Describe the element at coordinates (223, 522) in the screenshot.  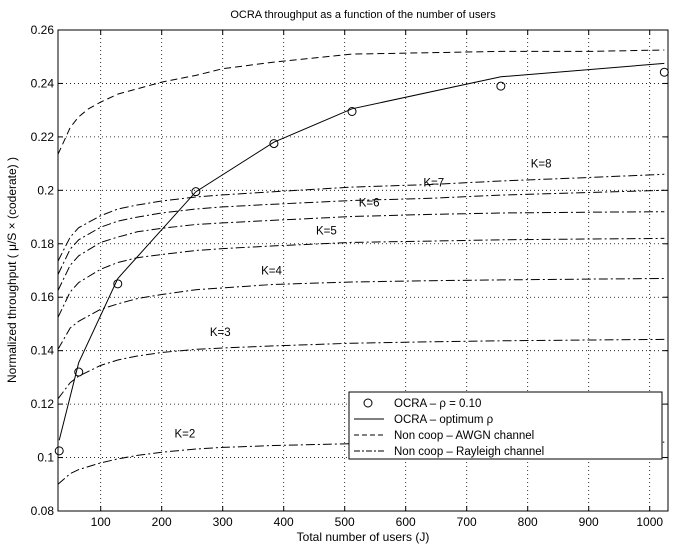
I see `x-tick-label: 300` at that location.